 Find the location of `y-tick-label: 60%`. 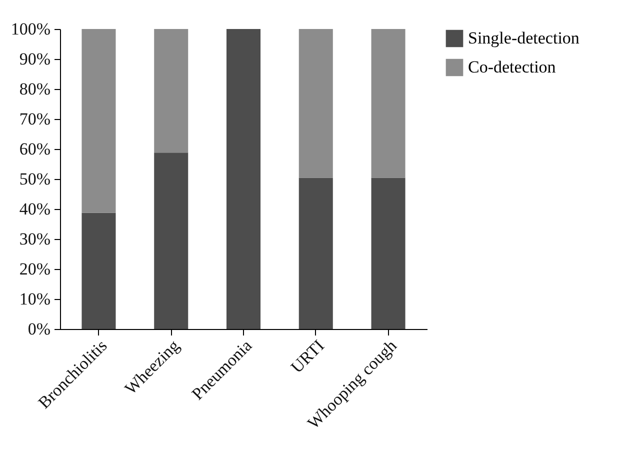

y-tick-label: 60% is located at coordinates (34, 149).